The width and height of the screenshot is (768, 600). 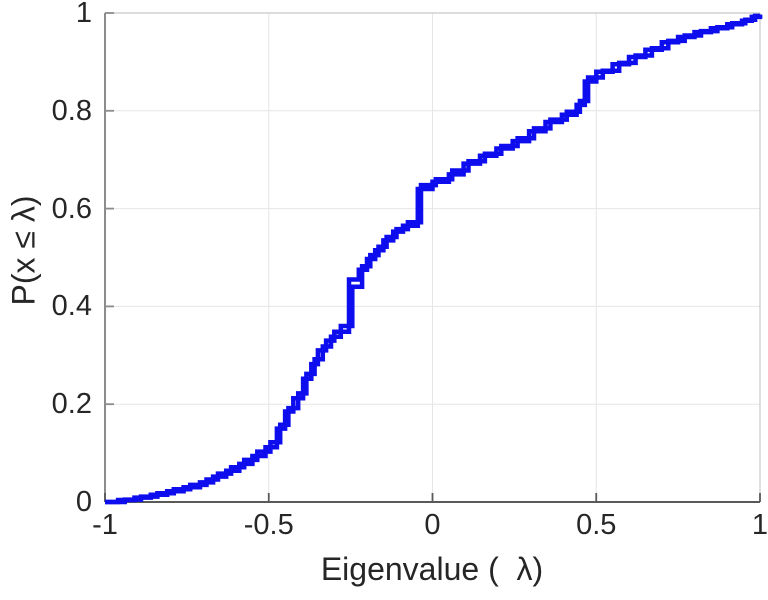 I want to click on y-tick-label: 0.2, so click(x=71, y=404).